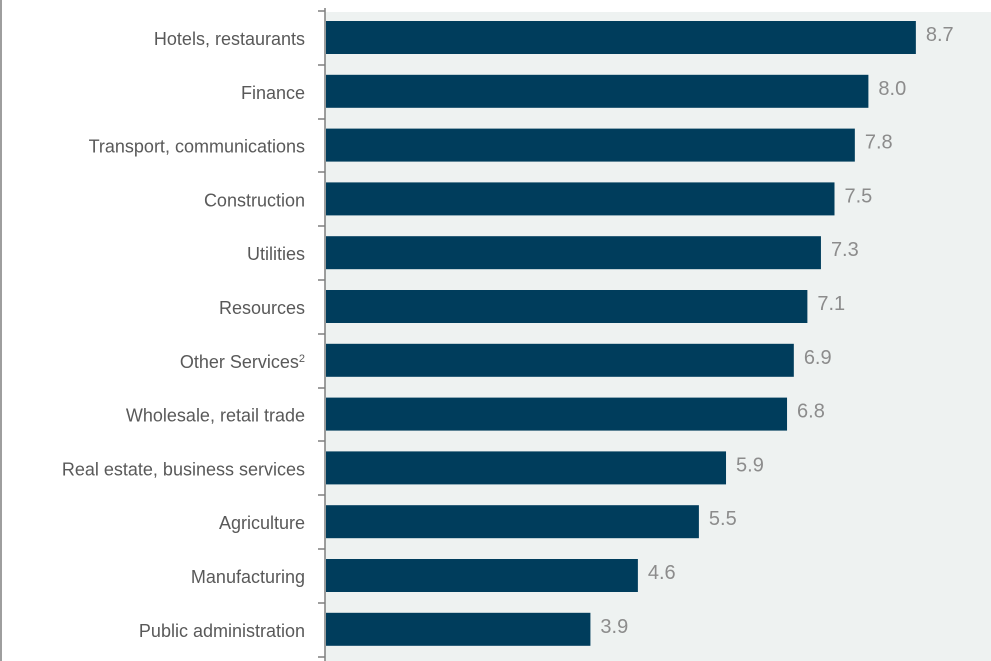  Describe the element at coordinates (254, 200) in the screenshot. I see `category-label: Construction` at that location.